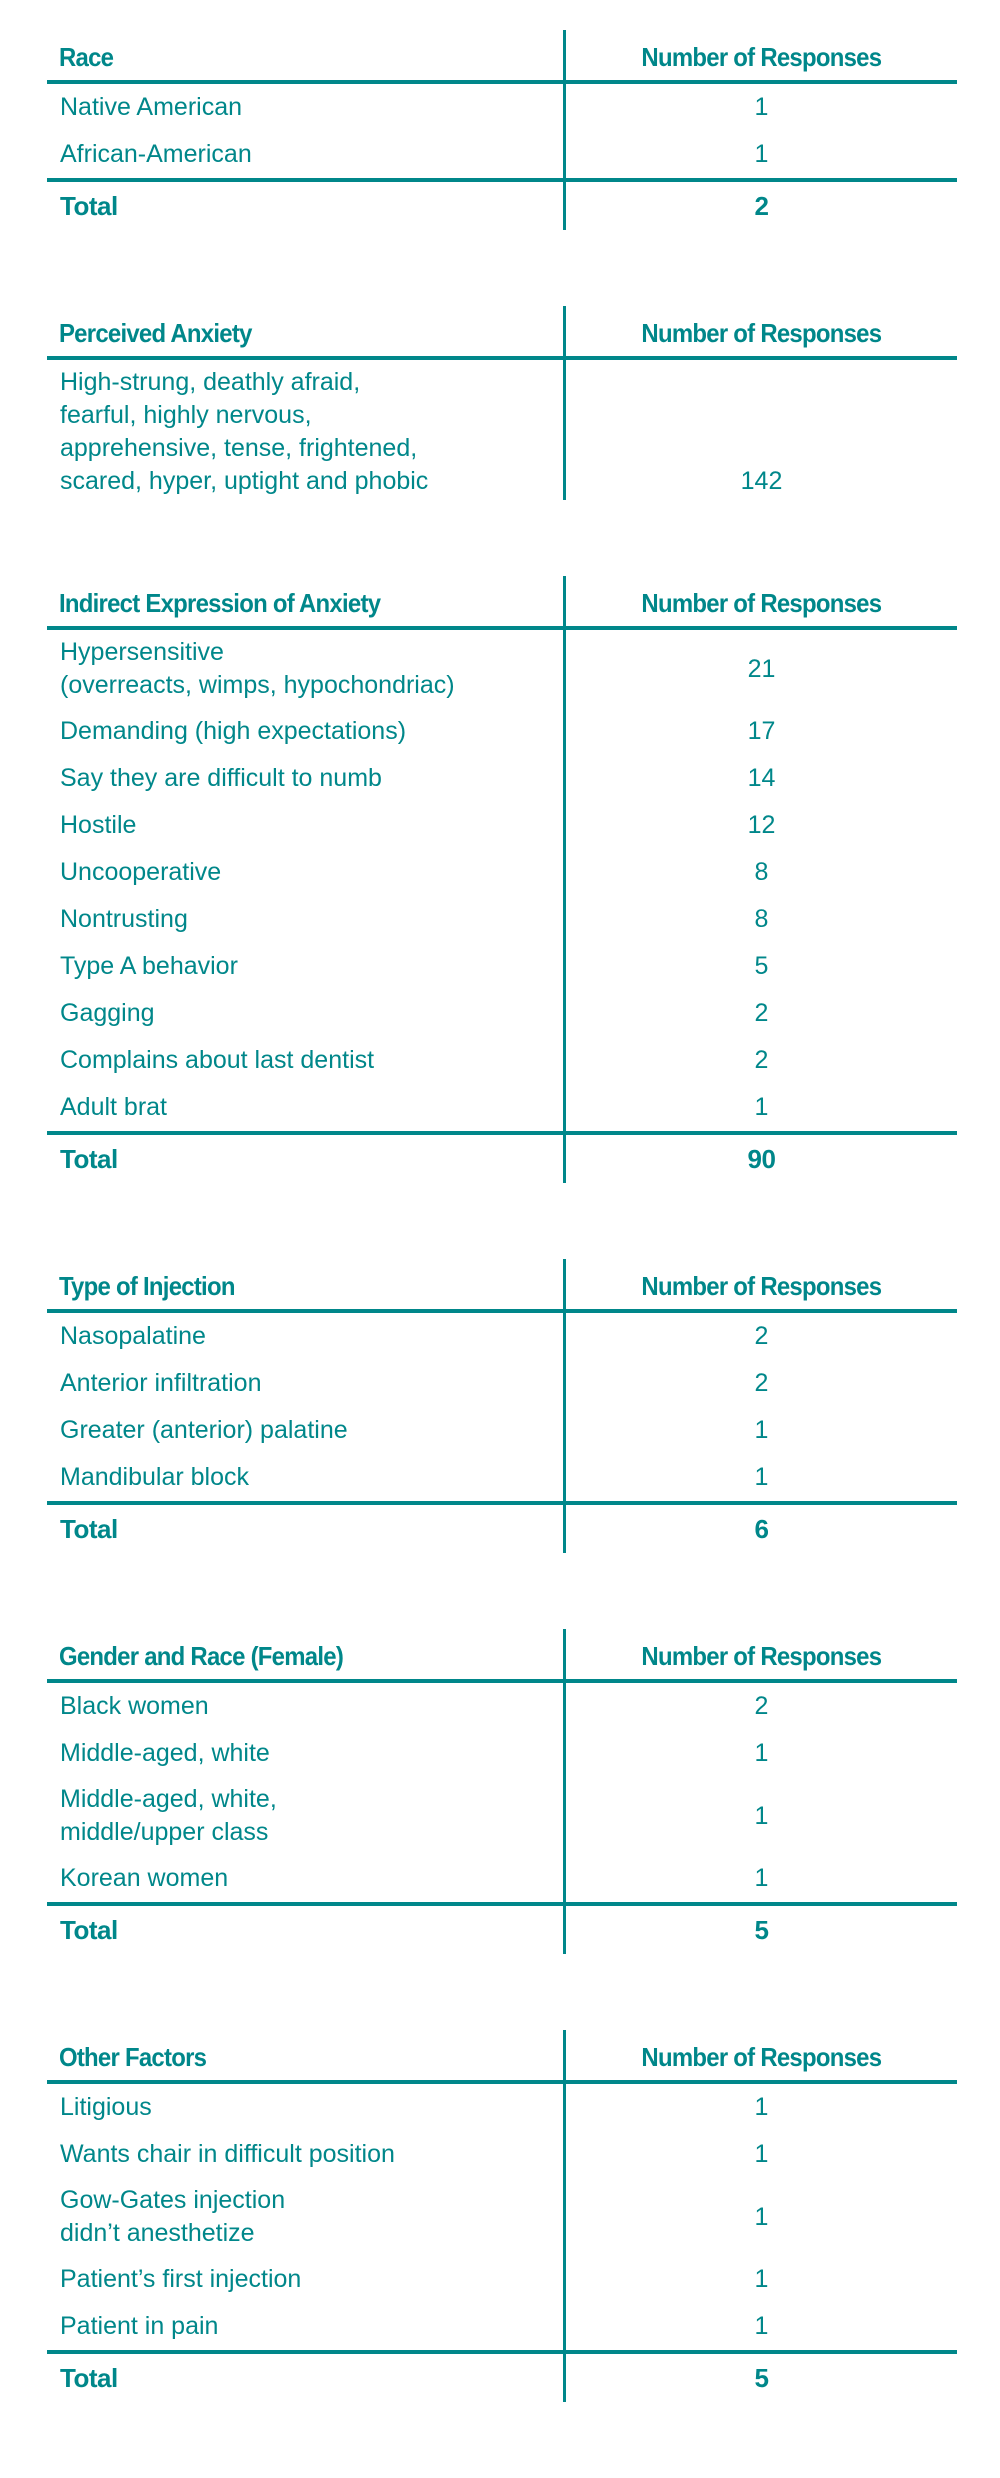 The height and width of the screenshot is (2478, 1000). I want to click on row-label: Mandibular block, so click(305, 1477).